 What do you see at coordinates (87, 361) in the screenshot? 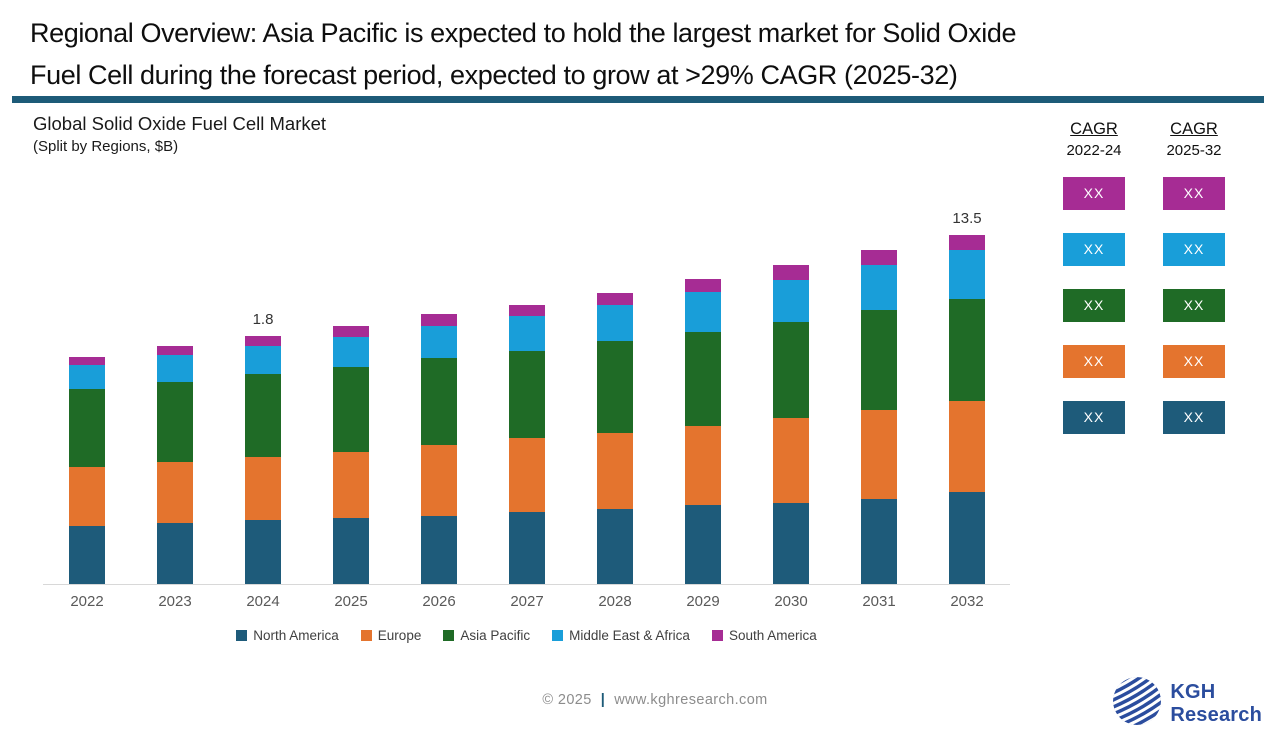
I see `bar-segment-2022-south-america` at bounding box center [87, 361].